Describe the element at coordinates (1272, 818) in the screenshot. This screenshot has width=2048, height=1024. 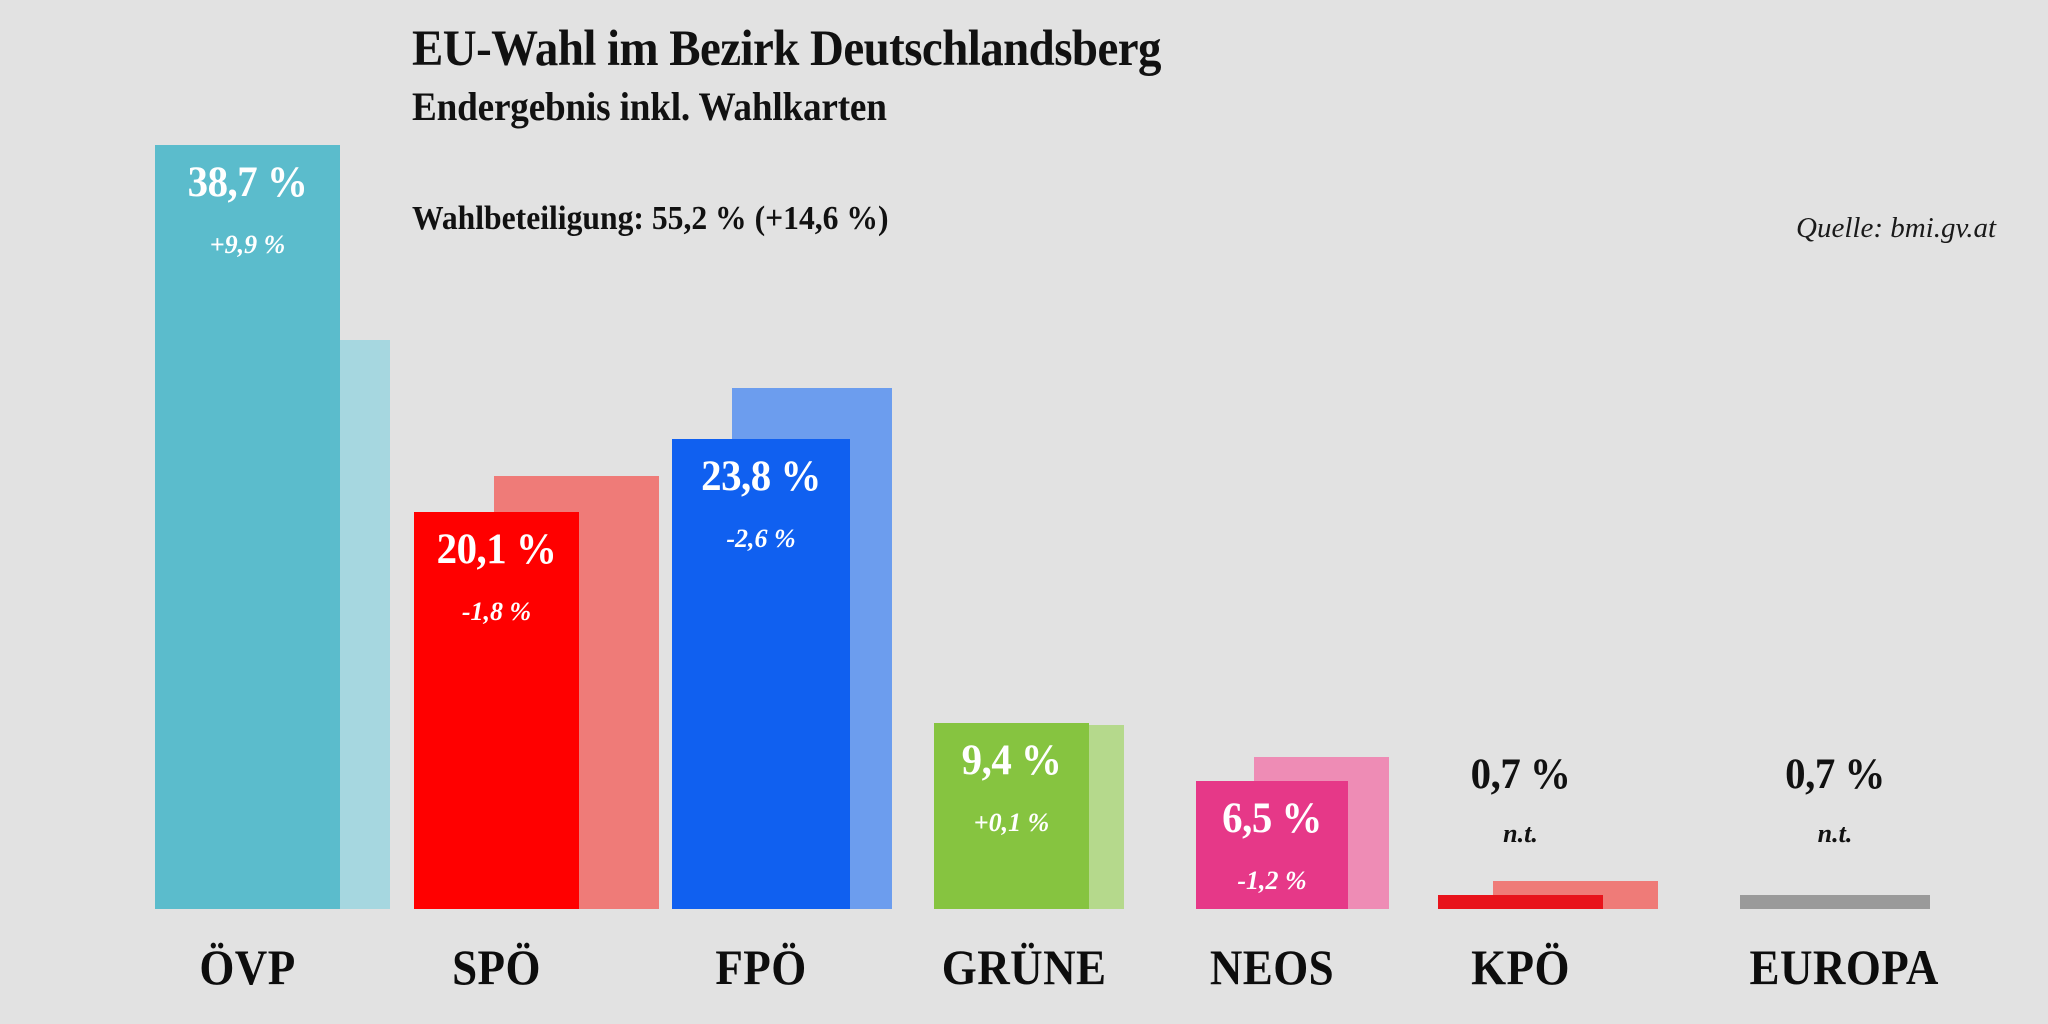
I see `bar-value-label: 6,5 %` at that location.